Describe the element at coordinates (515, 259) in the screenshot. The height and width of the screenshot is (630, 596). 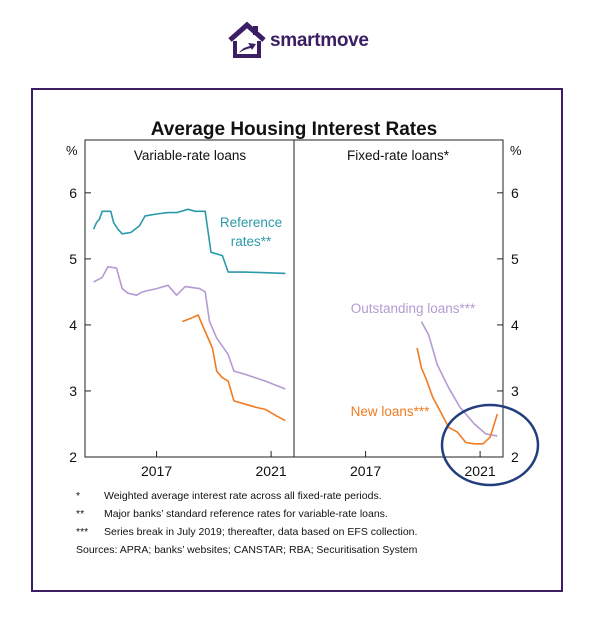
I see `y-tick-label-right: 5` at that location.